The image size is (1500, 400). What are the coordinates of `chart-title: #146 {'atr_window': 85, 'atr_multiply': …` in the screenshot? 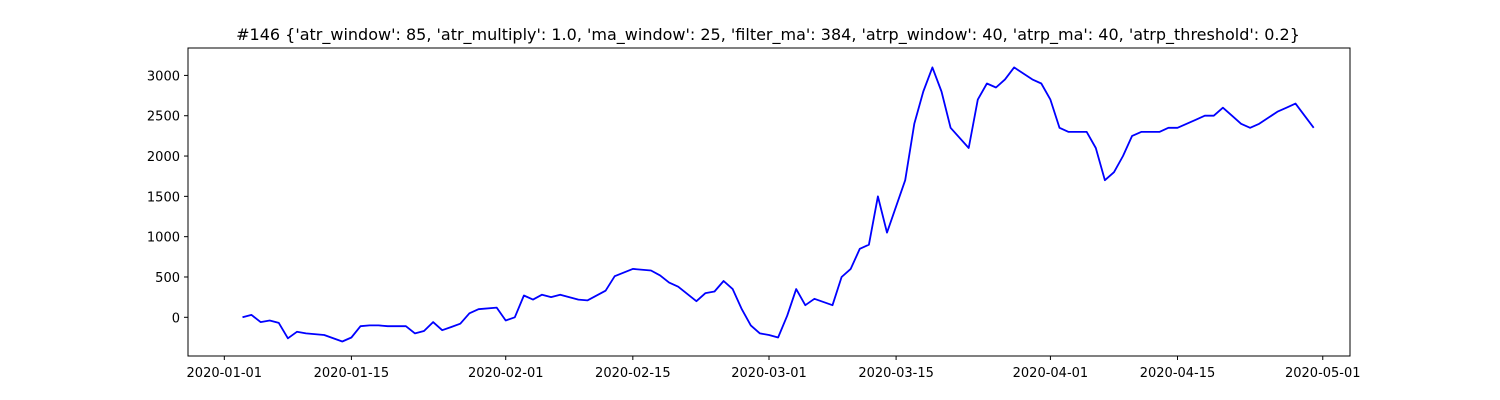 It's located at (768, 35).